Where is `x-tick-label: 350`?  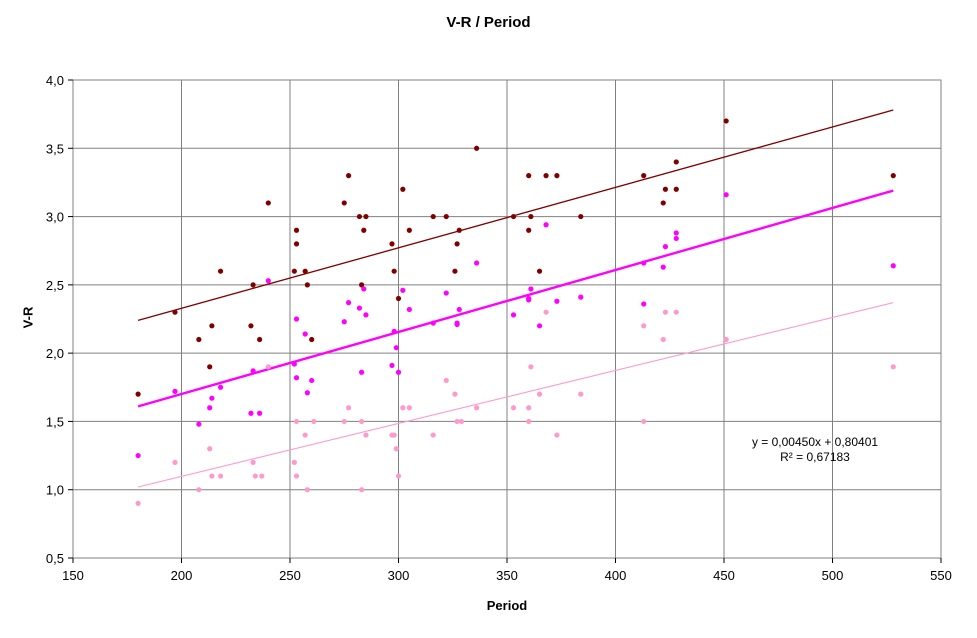
x-tick-label: 350 is located at coordinates (507, 575).